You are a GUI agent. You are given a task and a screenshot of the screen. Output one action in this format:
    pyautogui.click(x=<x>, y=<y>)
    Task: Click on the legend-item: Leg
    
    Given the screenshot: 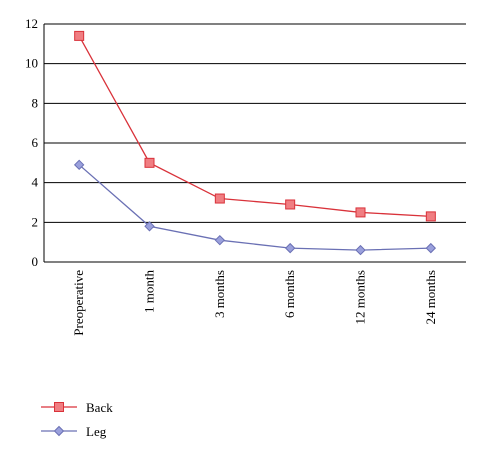 What is the action you would take?
    pyautogui.click(x=74, y=431)
    